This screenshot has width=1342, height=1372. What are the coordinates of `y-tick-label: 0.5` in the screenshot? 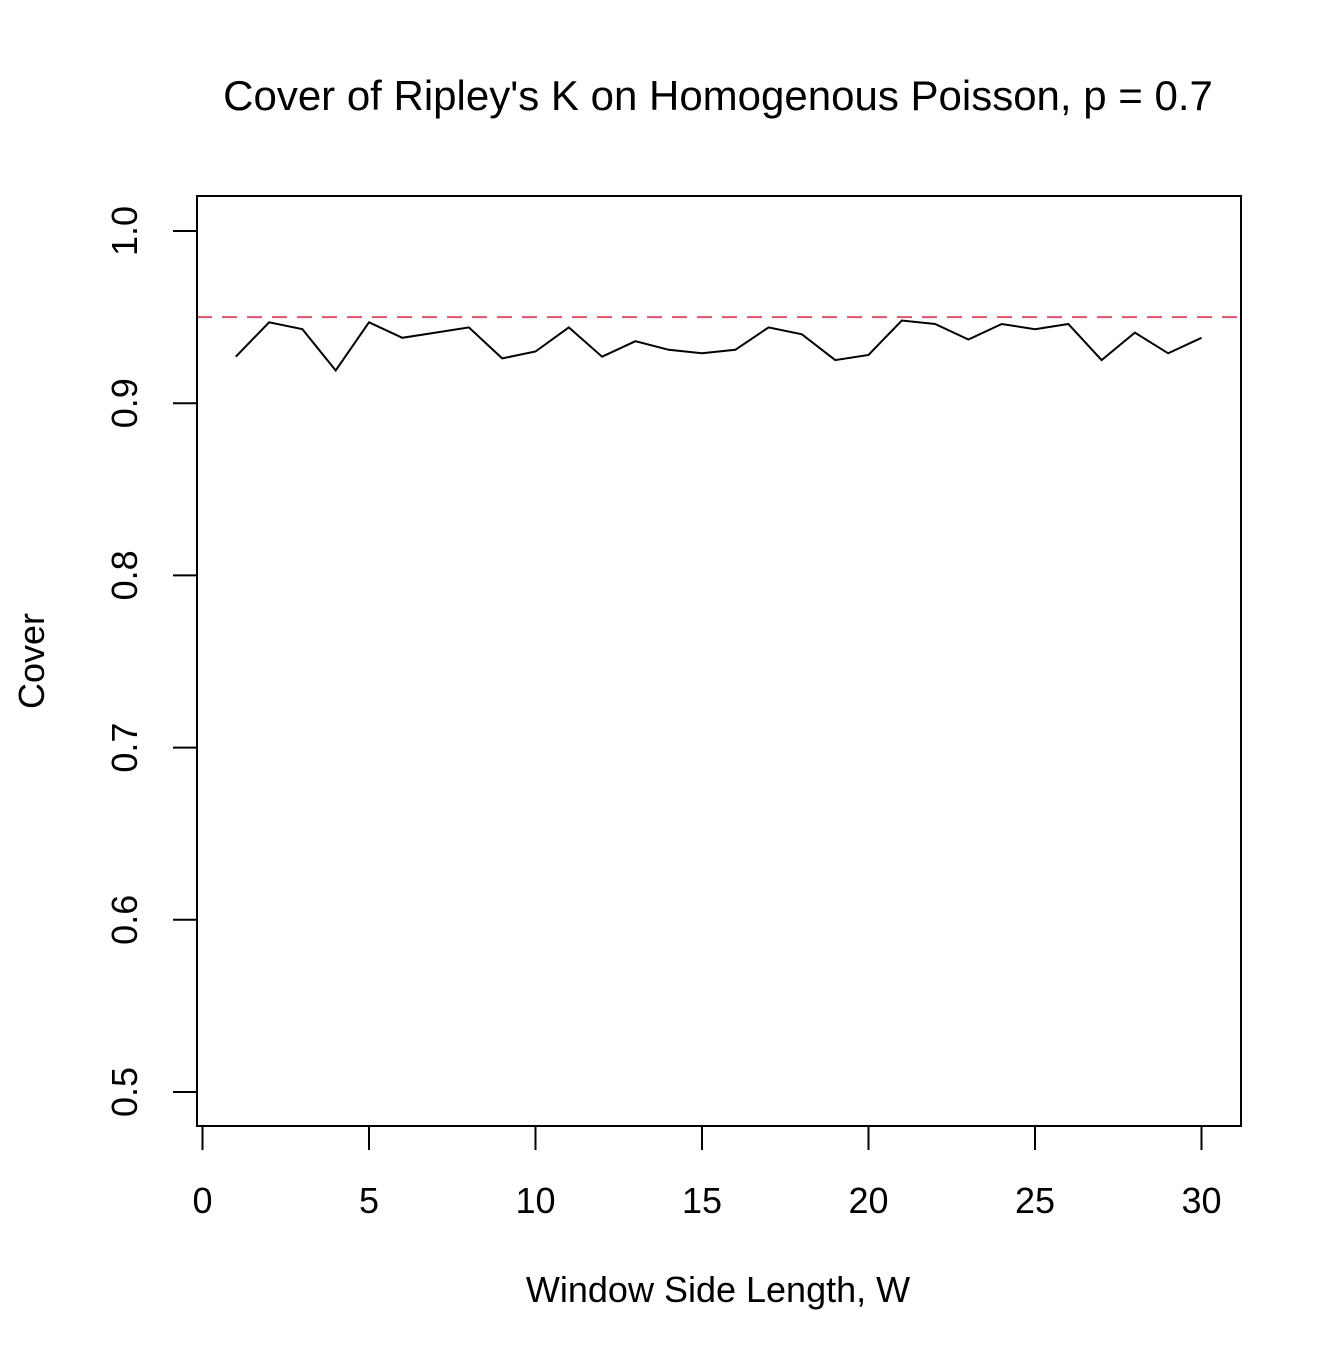 It's located at (124, 1092).